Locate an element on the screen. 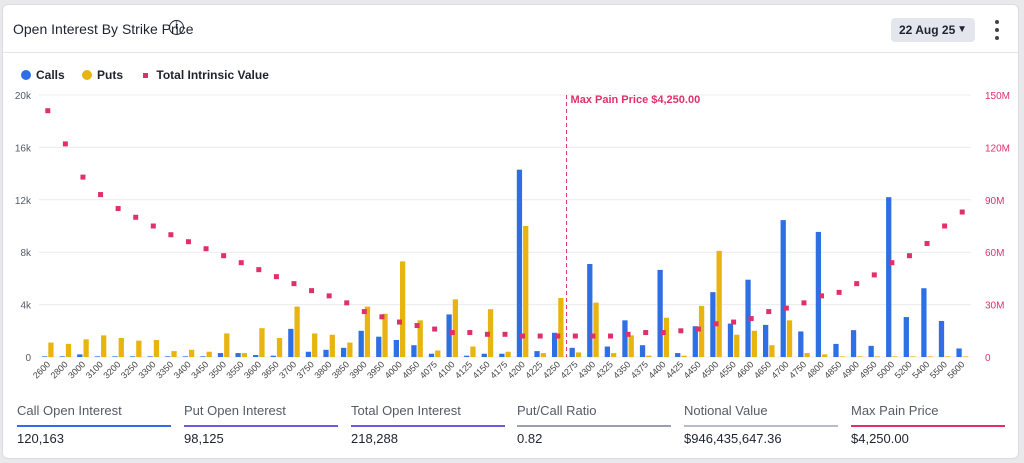  legend-intrinsic: Total Intrinsic Value is located at coordinates (204, 75).